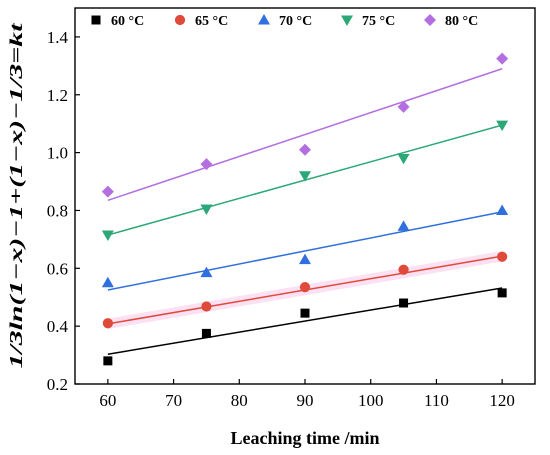 Image resolution: width=550 pixels, height=455 pixels. I want to click on x-tick-label: 70, so click(173, 400).